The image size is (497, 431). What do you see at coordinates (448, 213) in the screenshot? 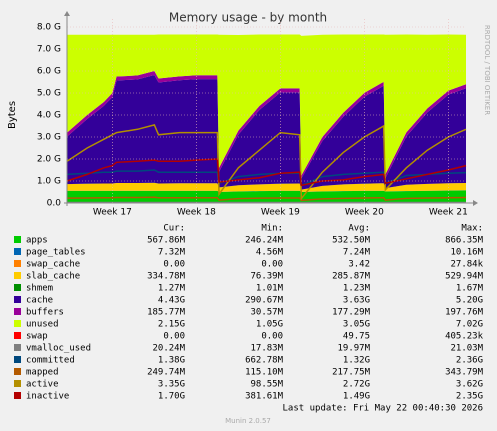
I see `x-tick-label: Week 21` at bounding box center [448, 213].